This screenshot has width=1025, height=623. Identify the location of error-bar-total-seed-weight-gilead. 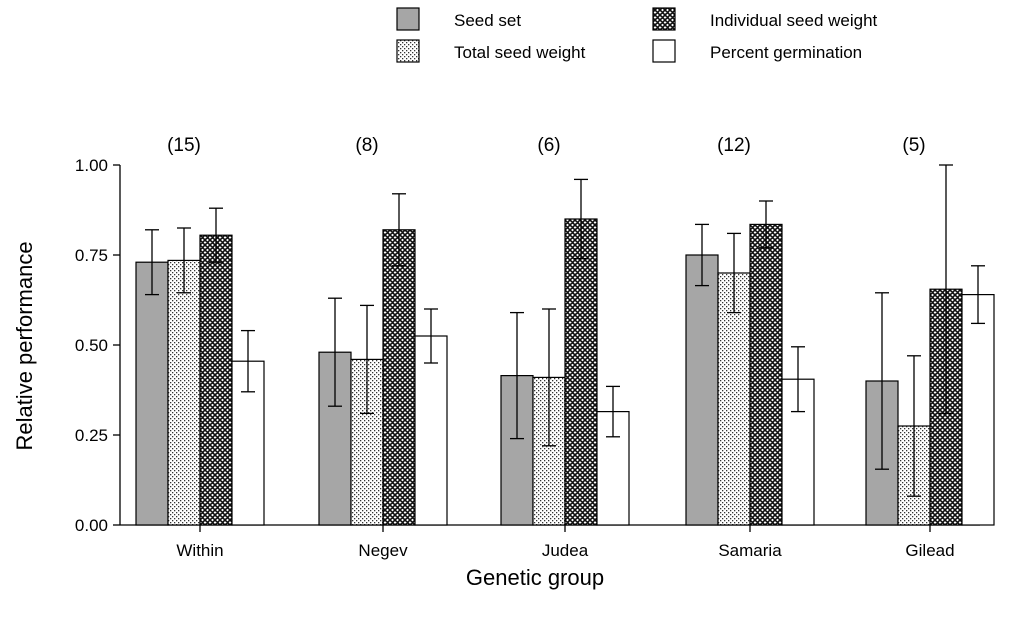
(914, 426).